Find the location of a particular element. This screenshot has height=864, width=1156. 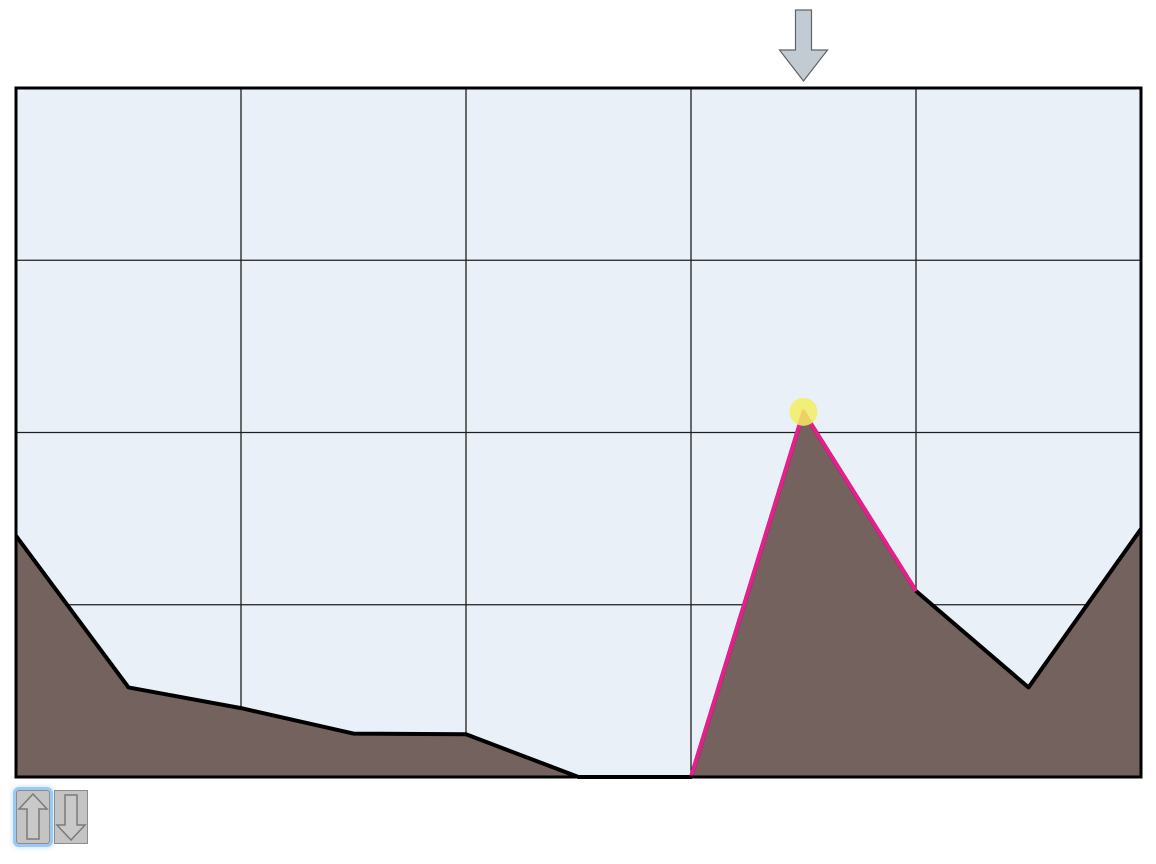

peak-marker is located at coordinates (803, 411).